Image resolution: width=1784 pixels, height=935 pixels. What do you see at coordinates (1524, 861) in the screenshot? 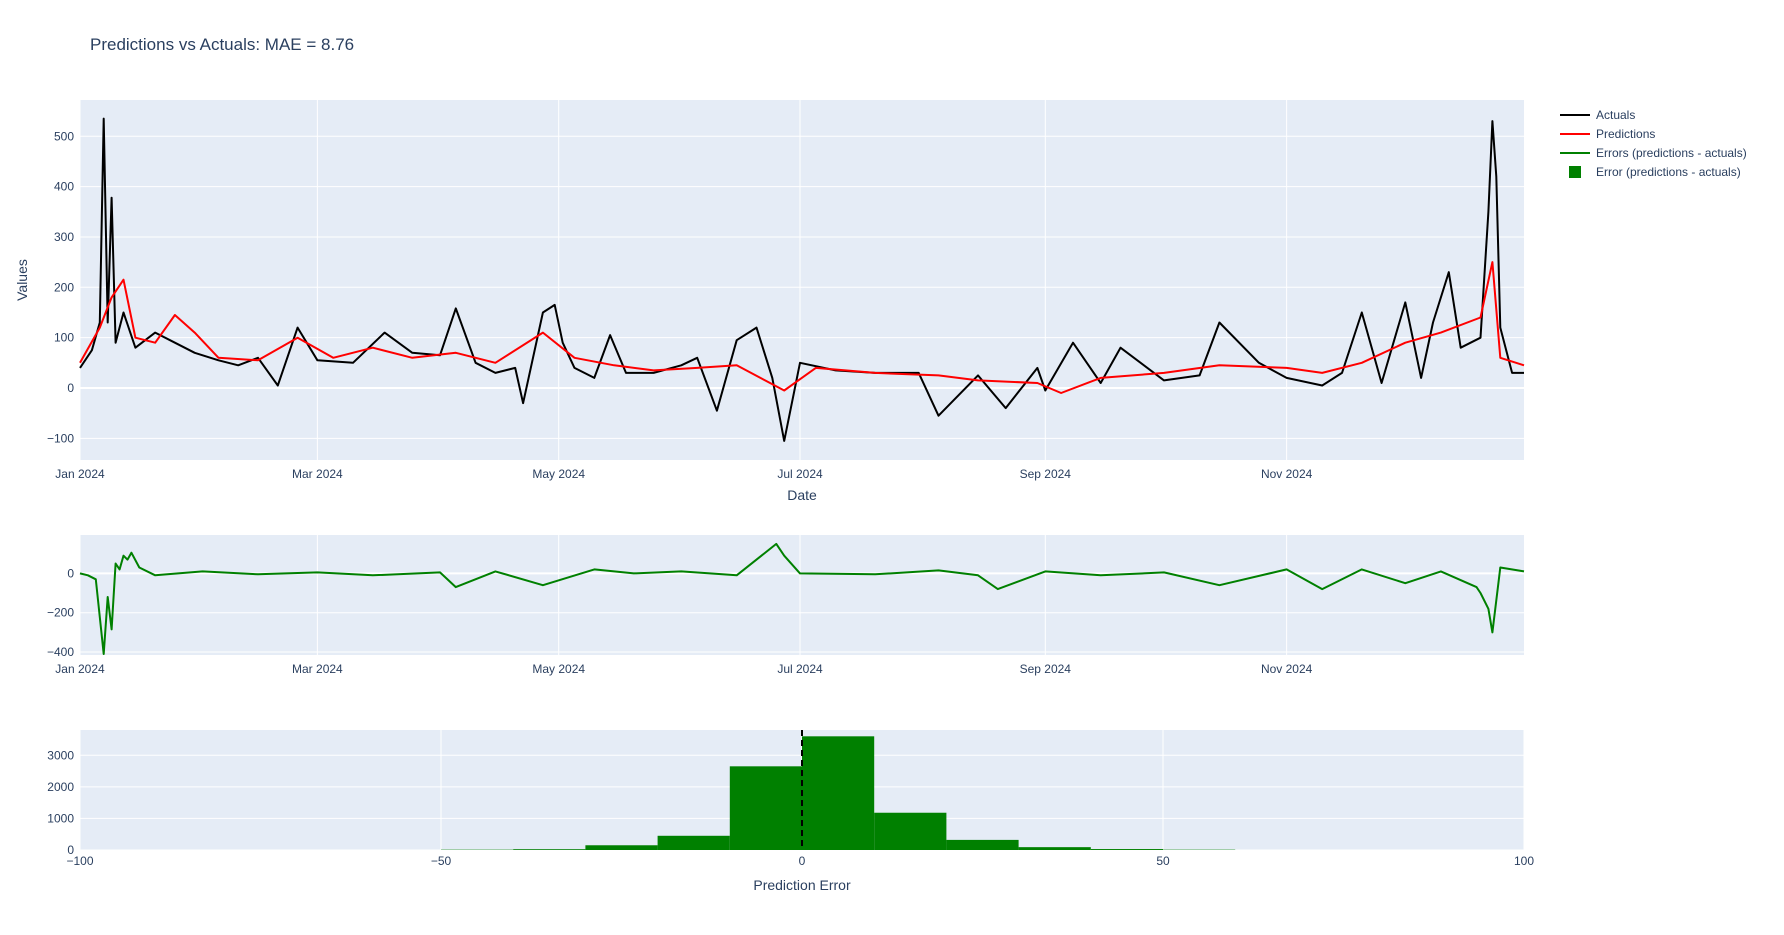
I see `x-tick-label: 100` at bounding box center [1524, 861].